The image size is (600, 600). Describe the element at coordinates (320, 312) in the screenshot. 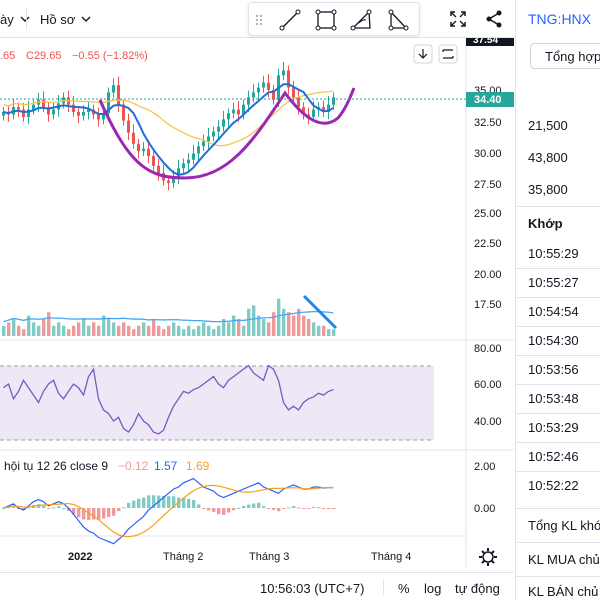

I see `volume-trend-drawing` at that location.